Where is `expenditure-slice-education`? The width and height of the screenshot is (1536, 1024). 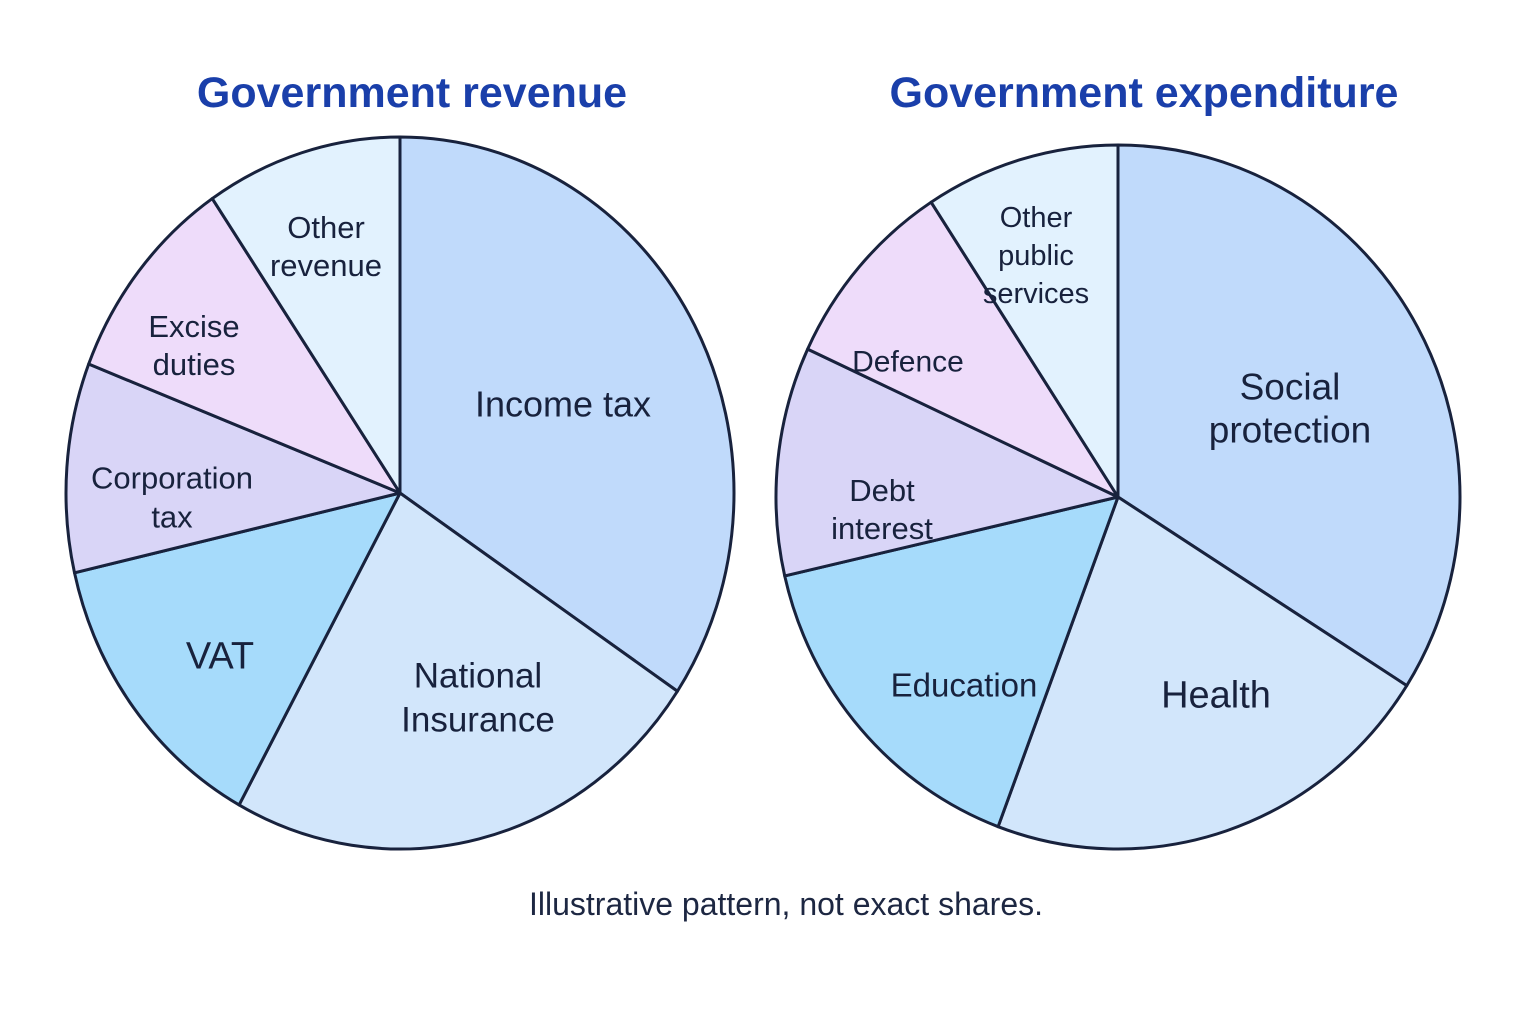
expenditure-slice-education is located at coordinates (951, 662).